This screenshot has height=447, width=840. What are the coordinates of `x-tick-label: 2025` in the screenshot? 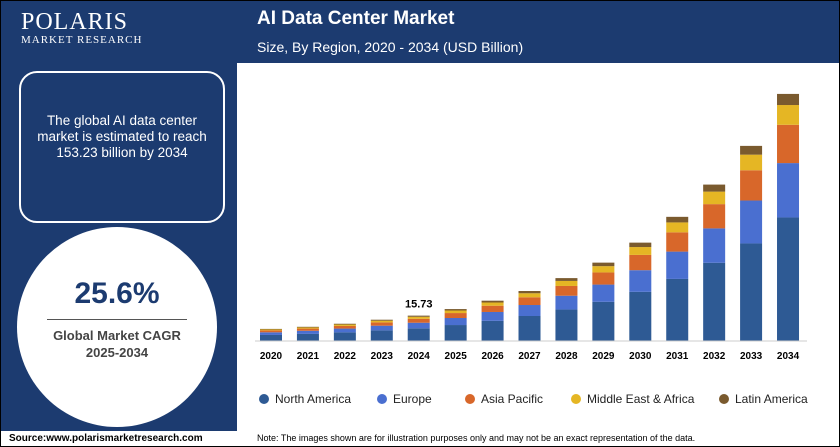 It's located at (456, 356).